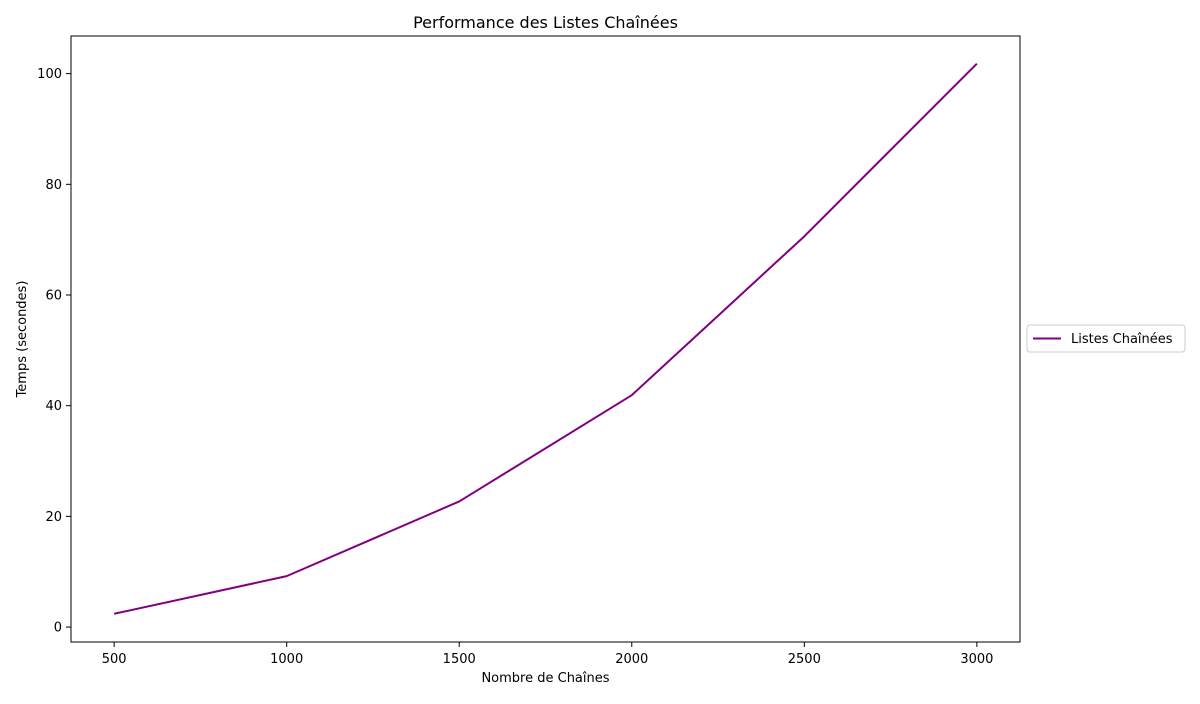  What do you see at coordinates (114, 659) in the screenshot?
I see `x-tick-label: 500` at bounding box center [114, 659].